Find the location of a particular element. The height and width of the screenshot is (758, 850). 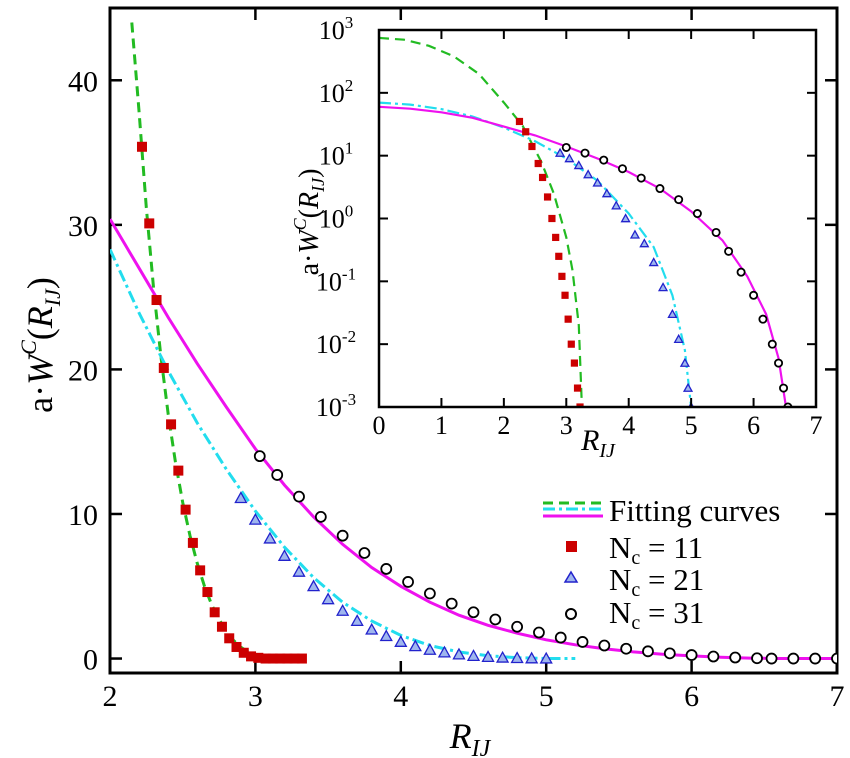

legend-square-marker is located at coordinates (571, 546).